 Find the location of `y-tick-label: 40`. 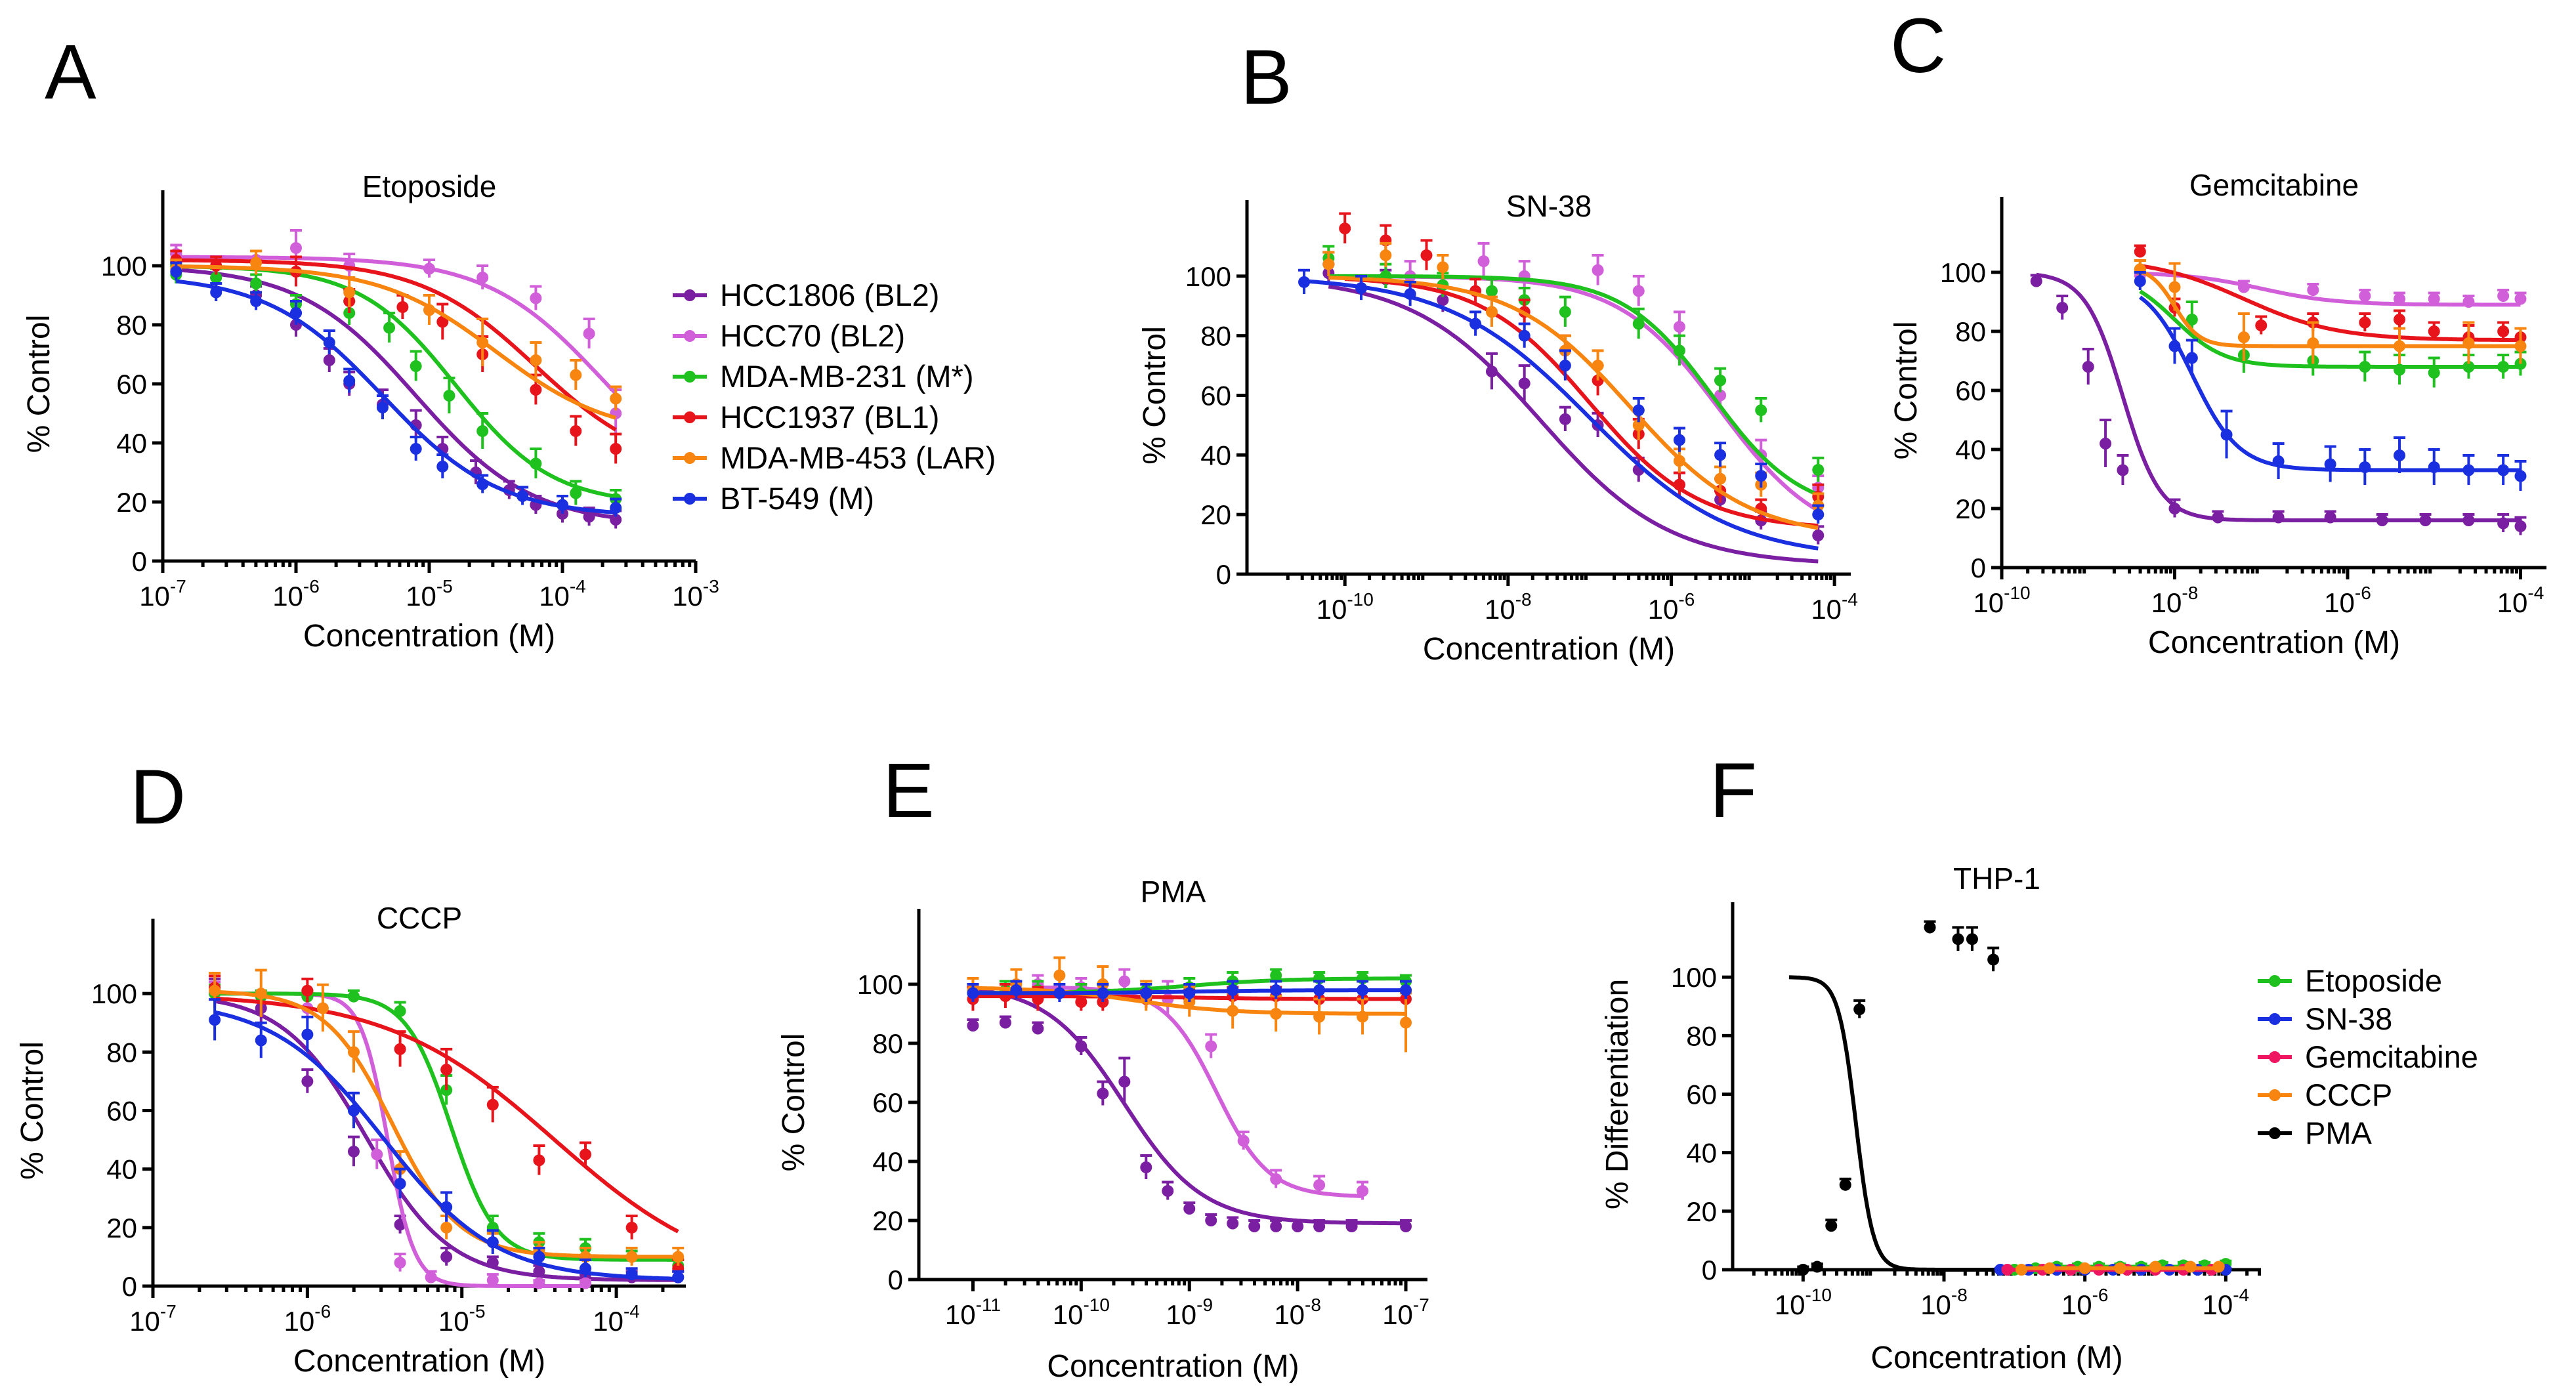

y-tick-label: 40 is located at coordinates (1970, 449).